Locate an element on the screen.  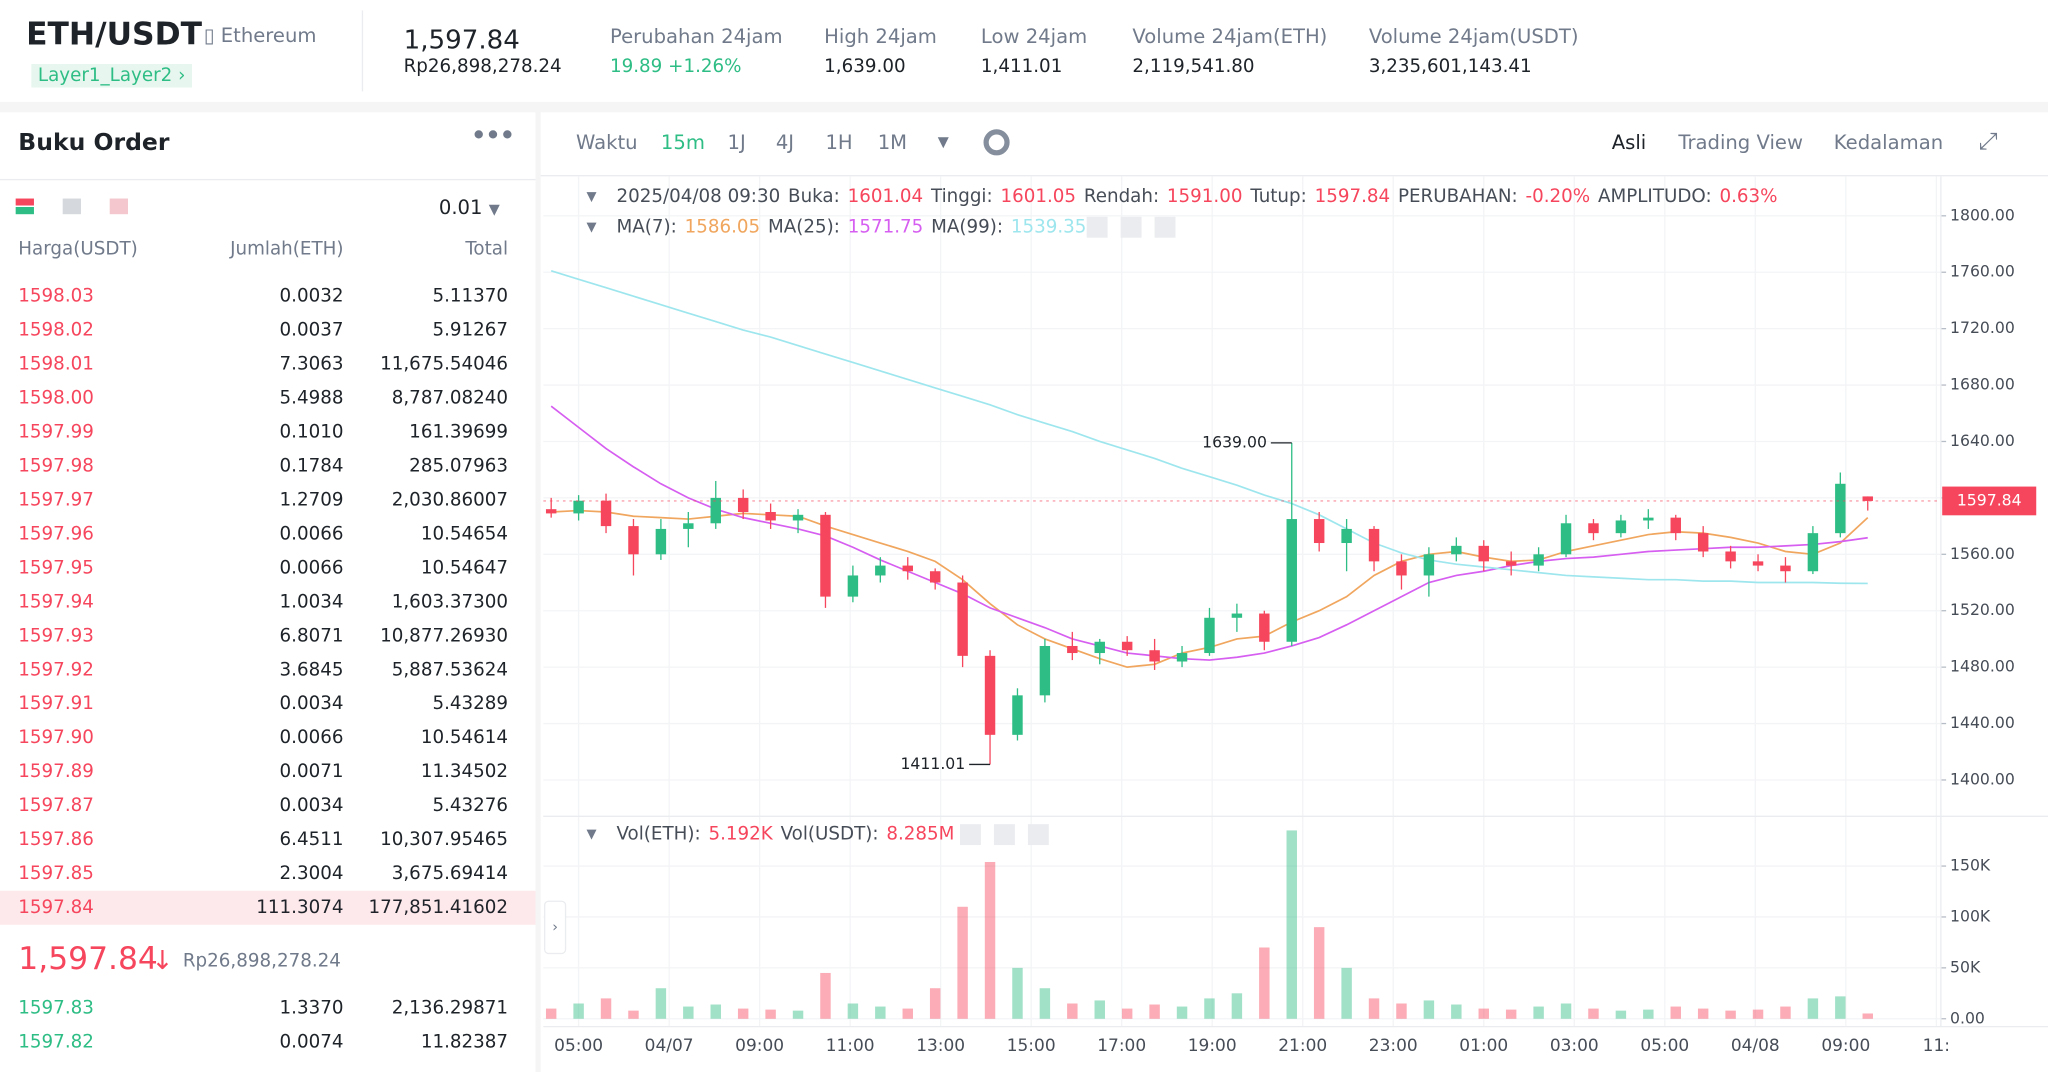
y-tick-label: 1720.00 is located at coordinates (1982, 327).